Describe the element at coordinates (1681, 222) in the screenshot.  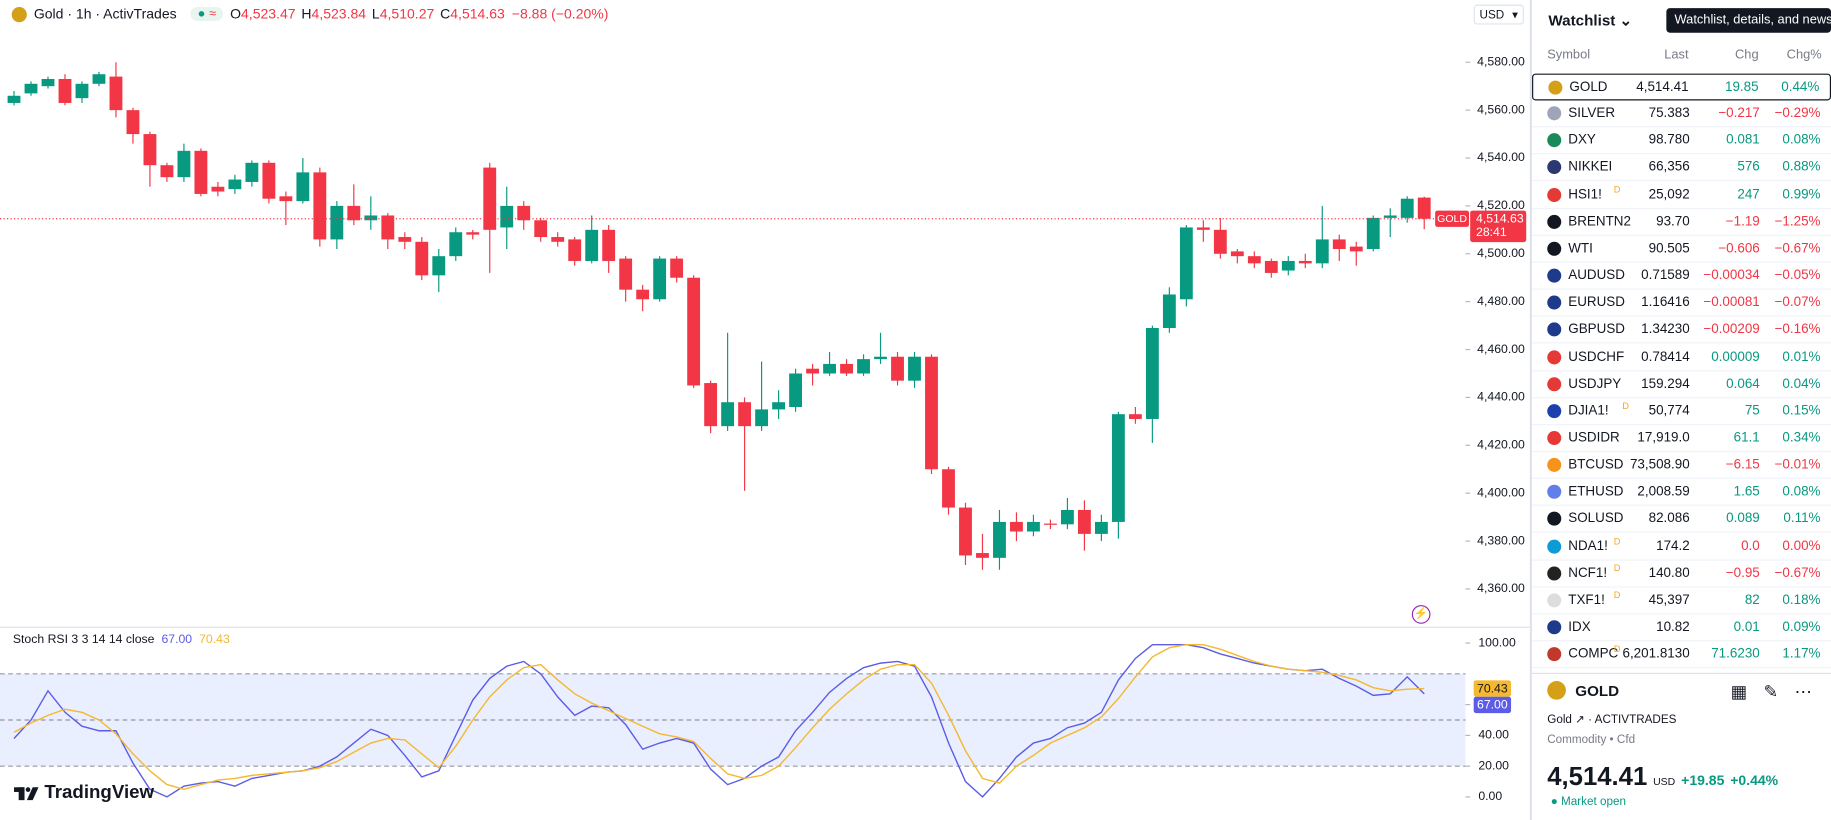
I see `watchlist-row: BRENTN2 93.70 −1.19 −1.25%` at that location.